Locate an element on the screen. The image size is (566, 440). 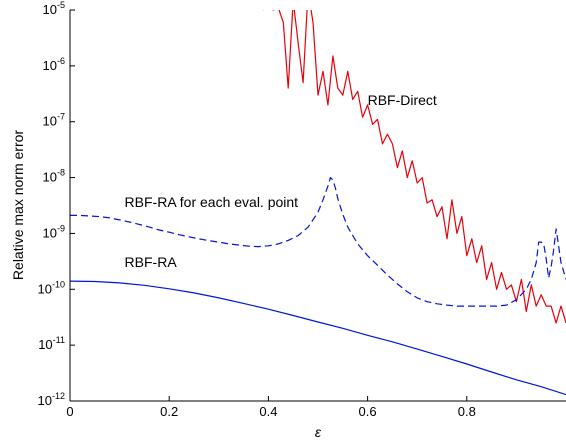
x-axis-label: ε is located at coordinates (318, 432).